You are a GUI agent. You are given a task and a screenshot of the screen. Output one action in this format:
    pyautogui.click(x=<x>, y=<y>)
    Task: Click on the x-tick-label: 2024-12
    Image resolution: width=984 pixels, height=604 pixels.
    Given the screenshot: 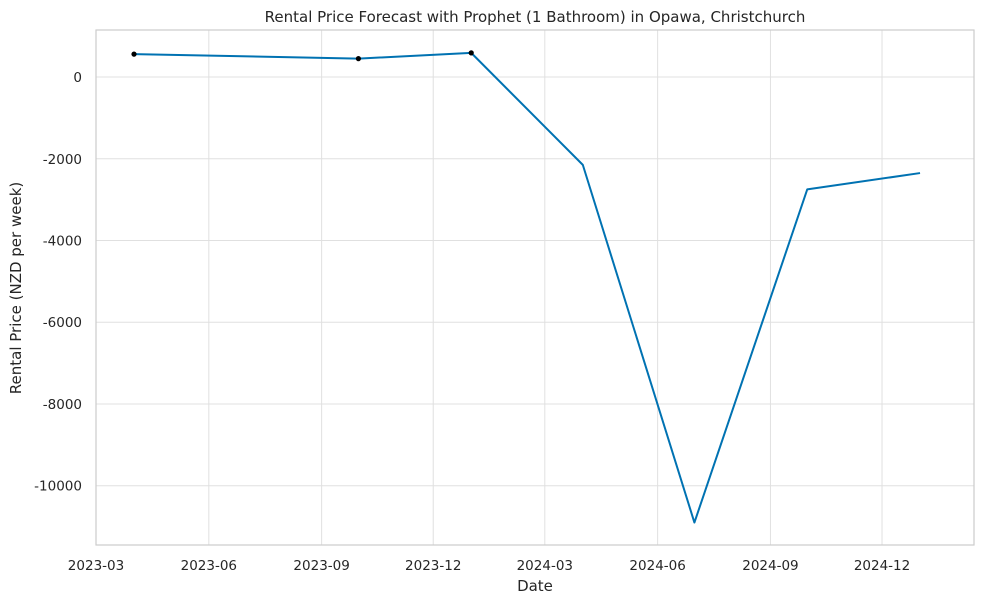 What is the action you would take?
    pyautogui.click(x=882, y=566)
    